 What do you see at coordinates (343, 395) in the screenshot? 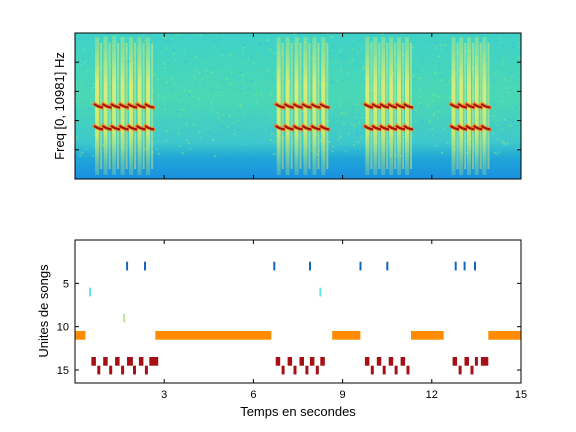
I see `units-xtick-label: 9` at bounding box center [343, 395].